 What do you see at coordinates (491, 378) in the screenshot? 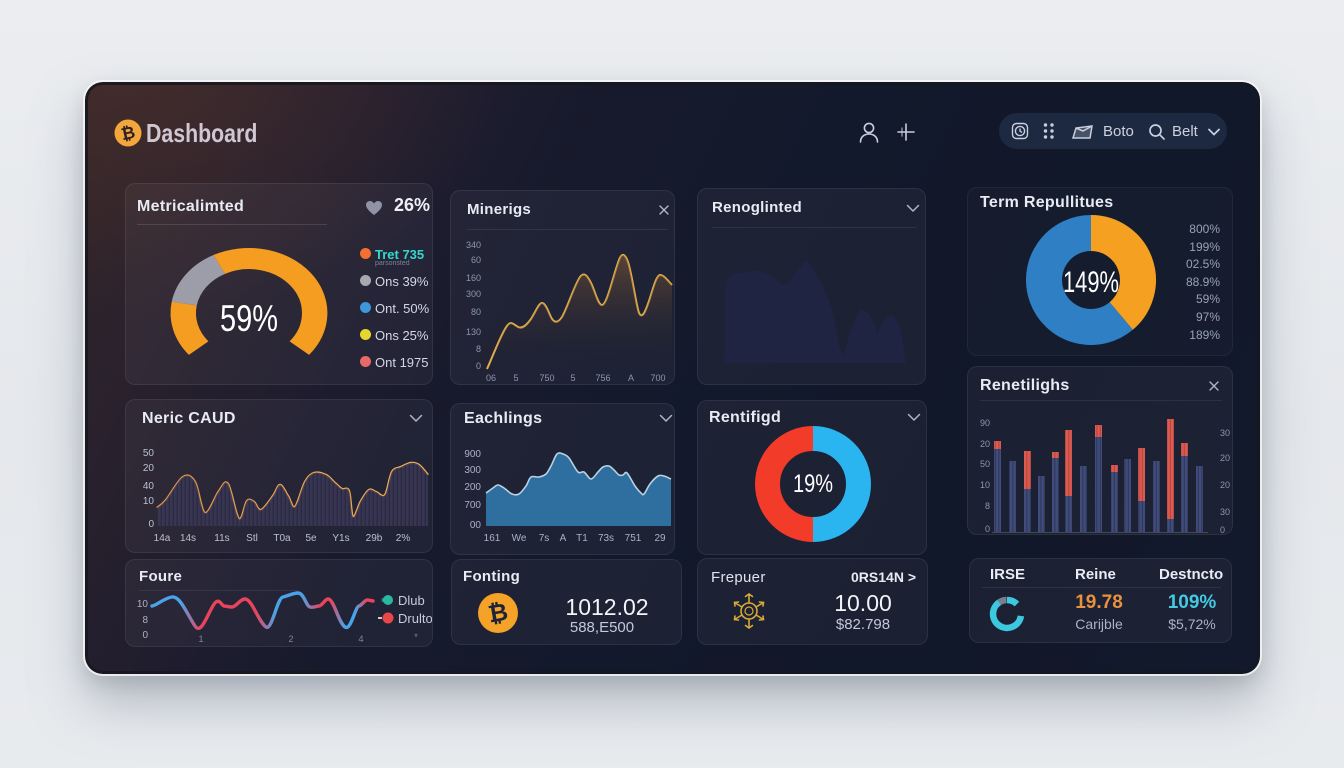
I see `svg-text: 06` at bounding box center [491, 378].